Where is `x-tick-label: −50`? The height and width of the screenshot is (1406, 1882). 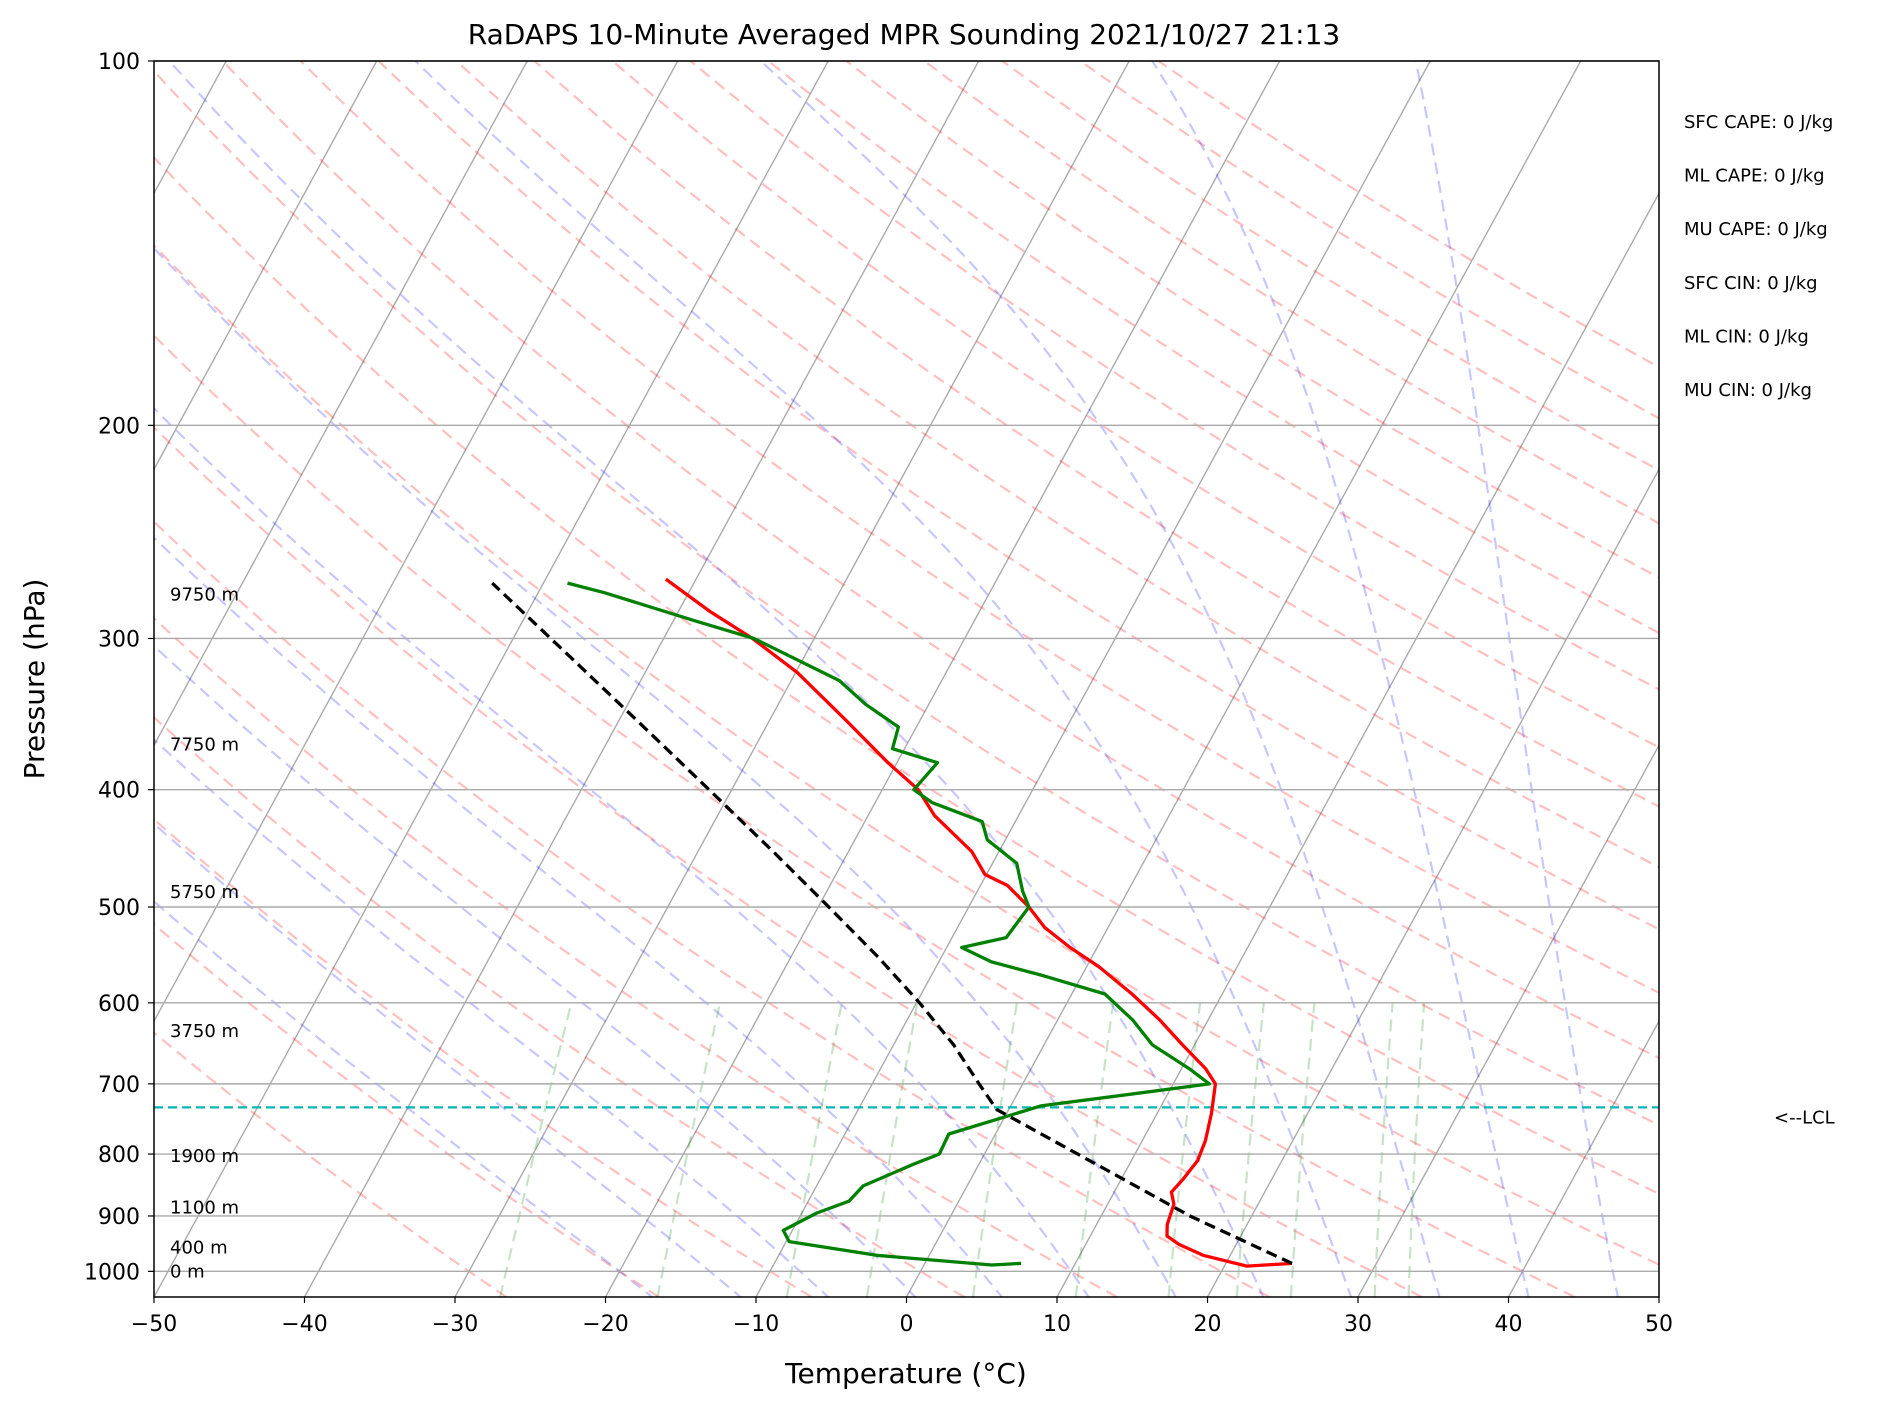 x-tick-label: −50 is located at coordinates (154, 1324).